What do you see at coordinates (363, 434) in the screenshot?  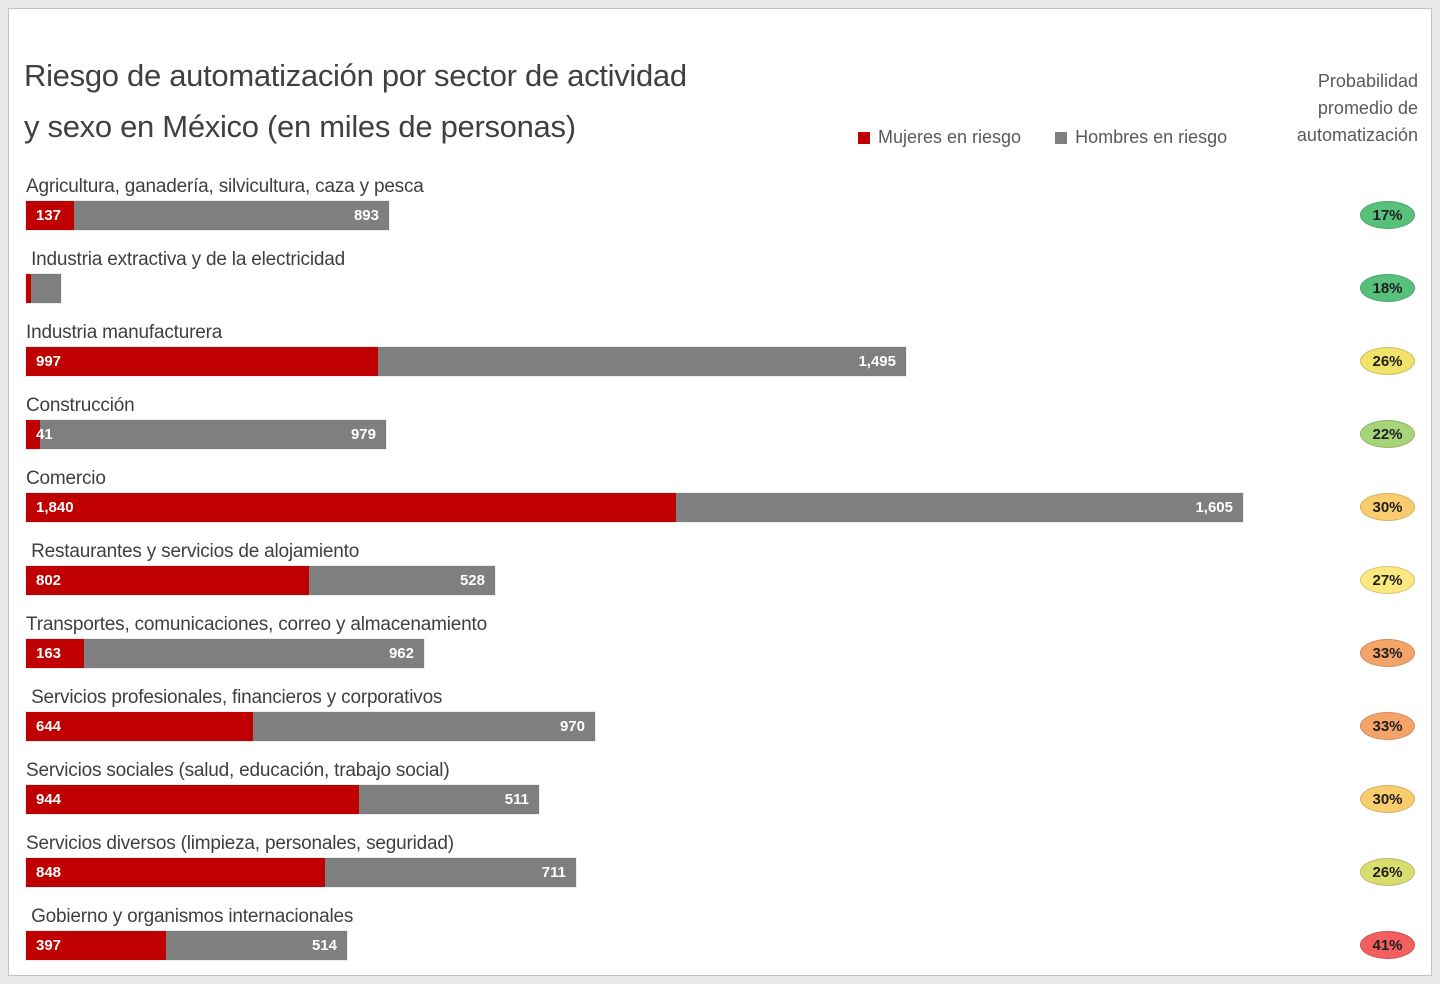 I see `hombres-value-label: 979` at bounding box center [363, 434].